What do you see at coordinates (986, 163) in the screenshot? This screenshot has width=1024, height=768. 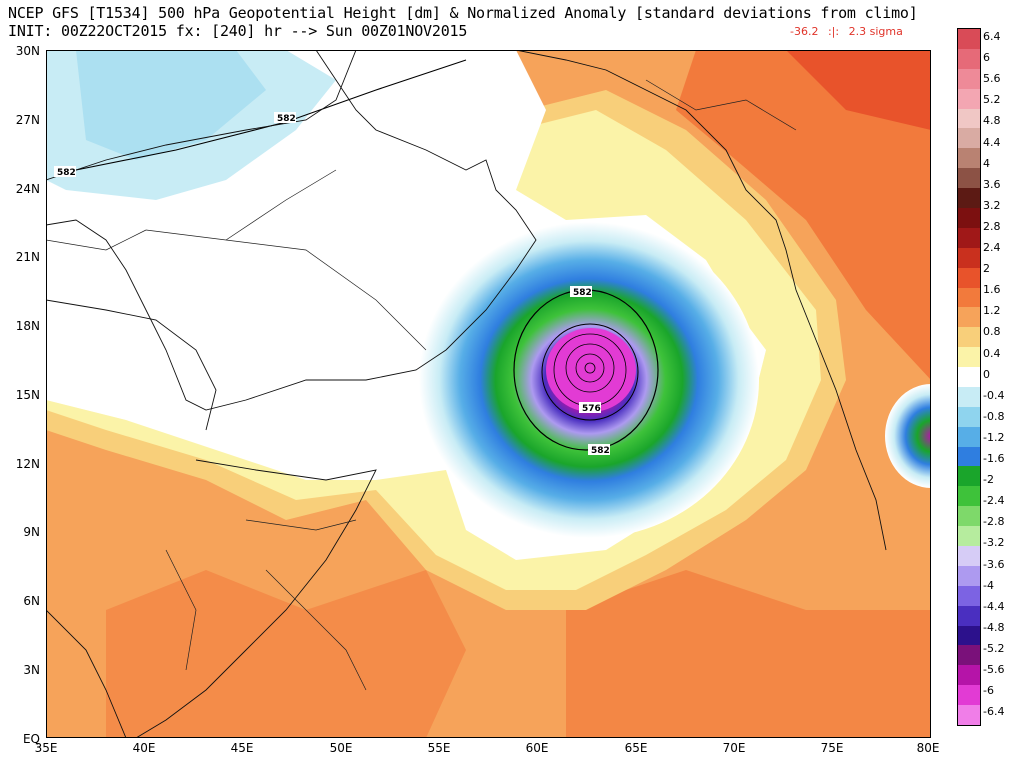 I see `colorbar-label: 4` at bounding box center [986, 163].